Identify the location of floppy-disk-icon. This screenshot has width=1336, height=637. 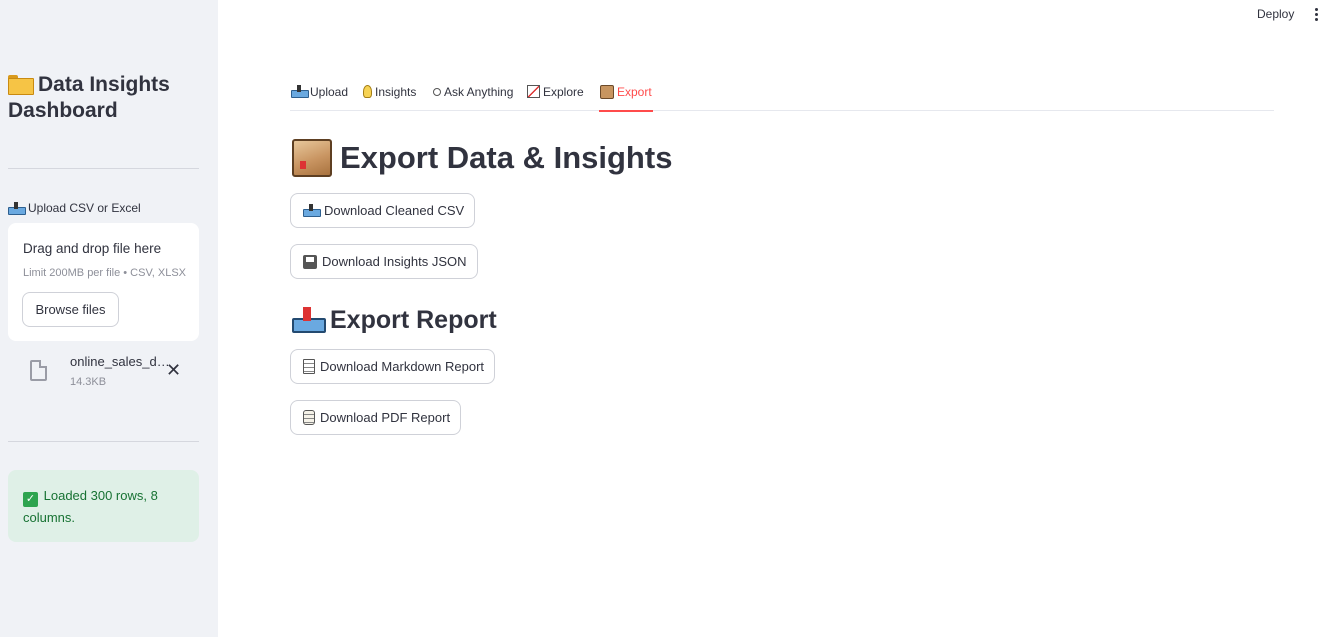
(310, 261).